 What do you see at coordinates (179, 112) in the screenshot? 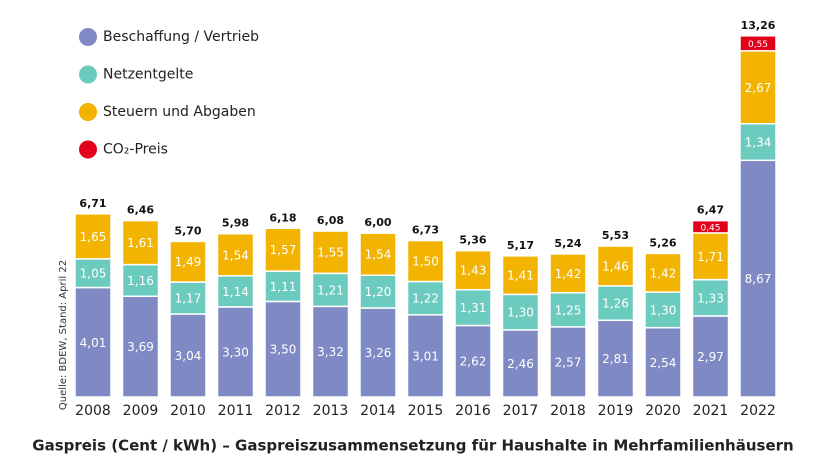
I see `legend-label: Steuern und Abgaben` at bounding box center [179, 112].